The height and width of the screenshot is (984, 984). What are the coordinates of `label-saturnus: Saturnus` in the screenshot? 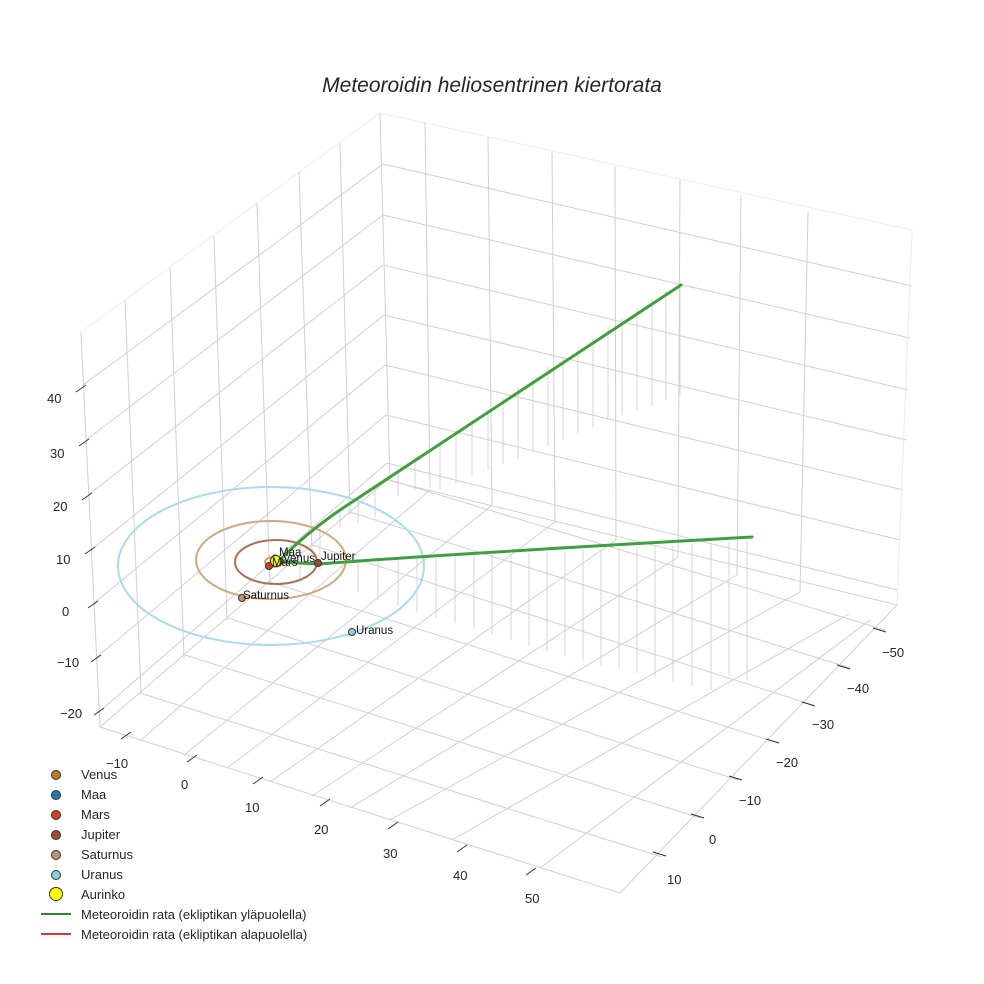 It's located at (266, 596).